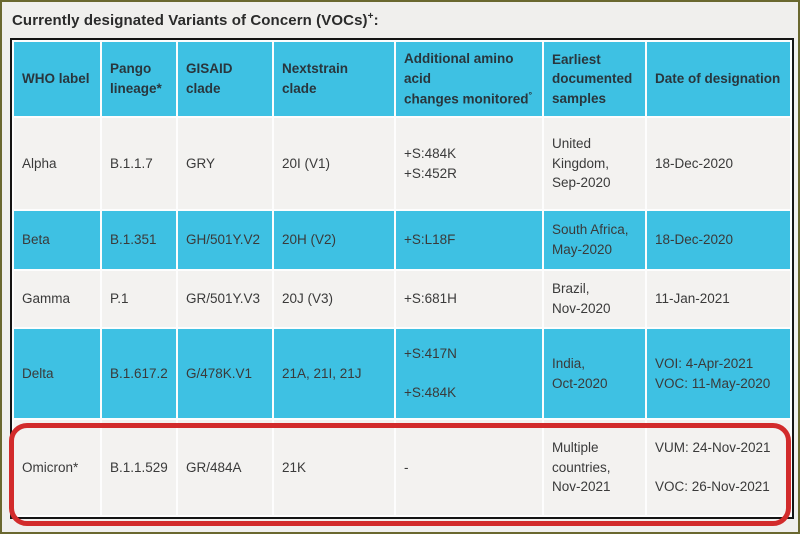 Image resolution: width=800 pixels, height=534 pixels. Describe the element at coordinates (594, 163) in the screenshot. I see `cell-alpha-earliest-samples: United Kingdom, Sep-2020` at that location.